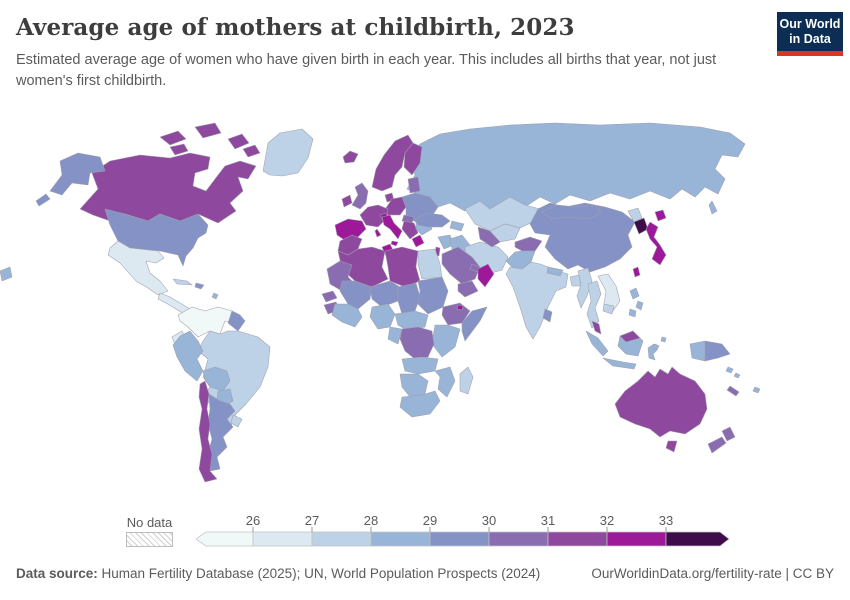 The height and width of the screenshot is (600, 850). What do you see at coordinates (199, 286) in the screenshot?
I see `country-hispaniola` at bounding box center [199, 286].